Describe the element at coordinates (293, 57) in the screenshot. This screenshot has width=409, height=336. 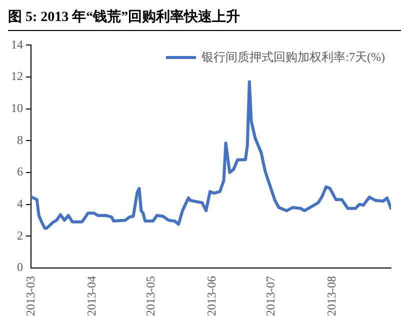
I see `legend-label: 银行间质押式回购加权利率:7天(%)` at that location.